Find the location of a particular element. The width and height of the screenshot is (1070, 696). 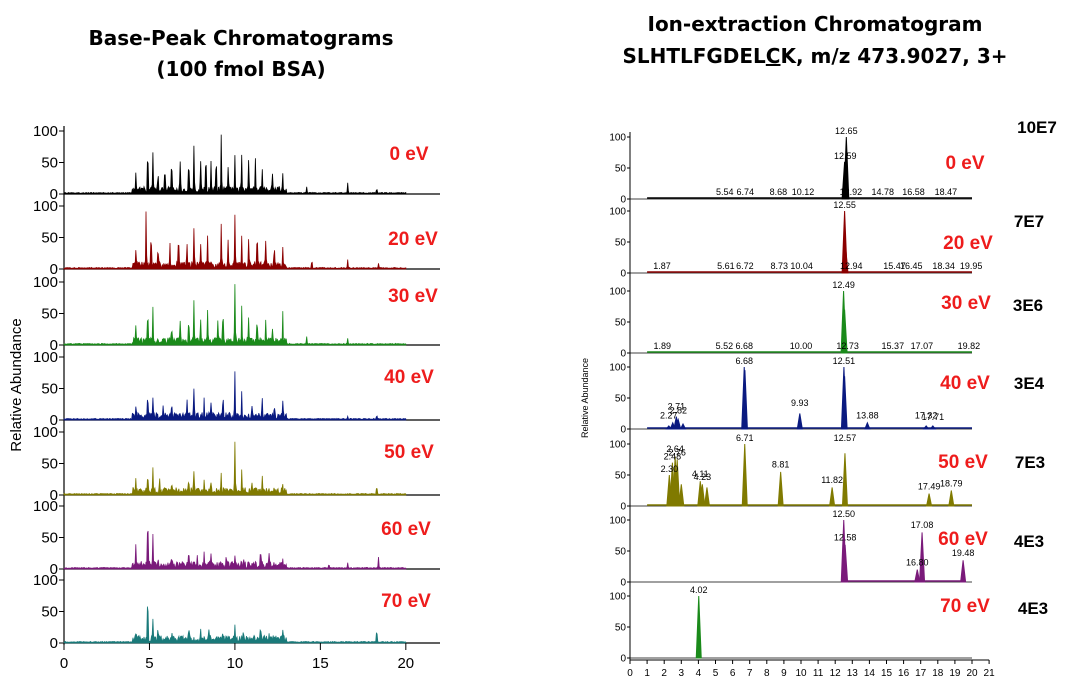

left-y-axis-label: Relative Abundance is located at coordinates (16, 384).